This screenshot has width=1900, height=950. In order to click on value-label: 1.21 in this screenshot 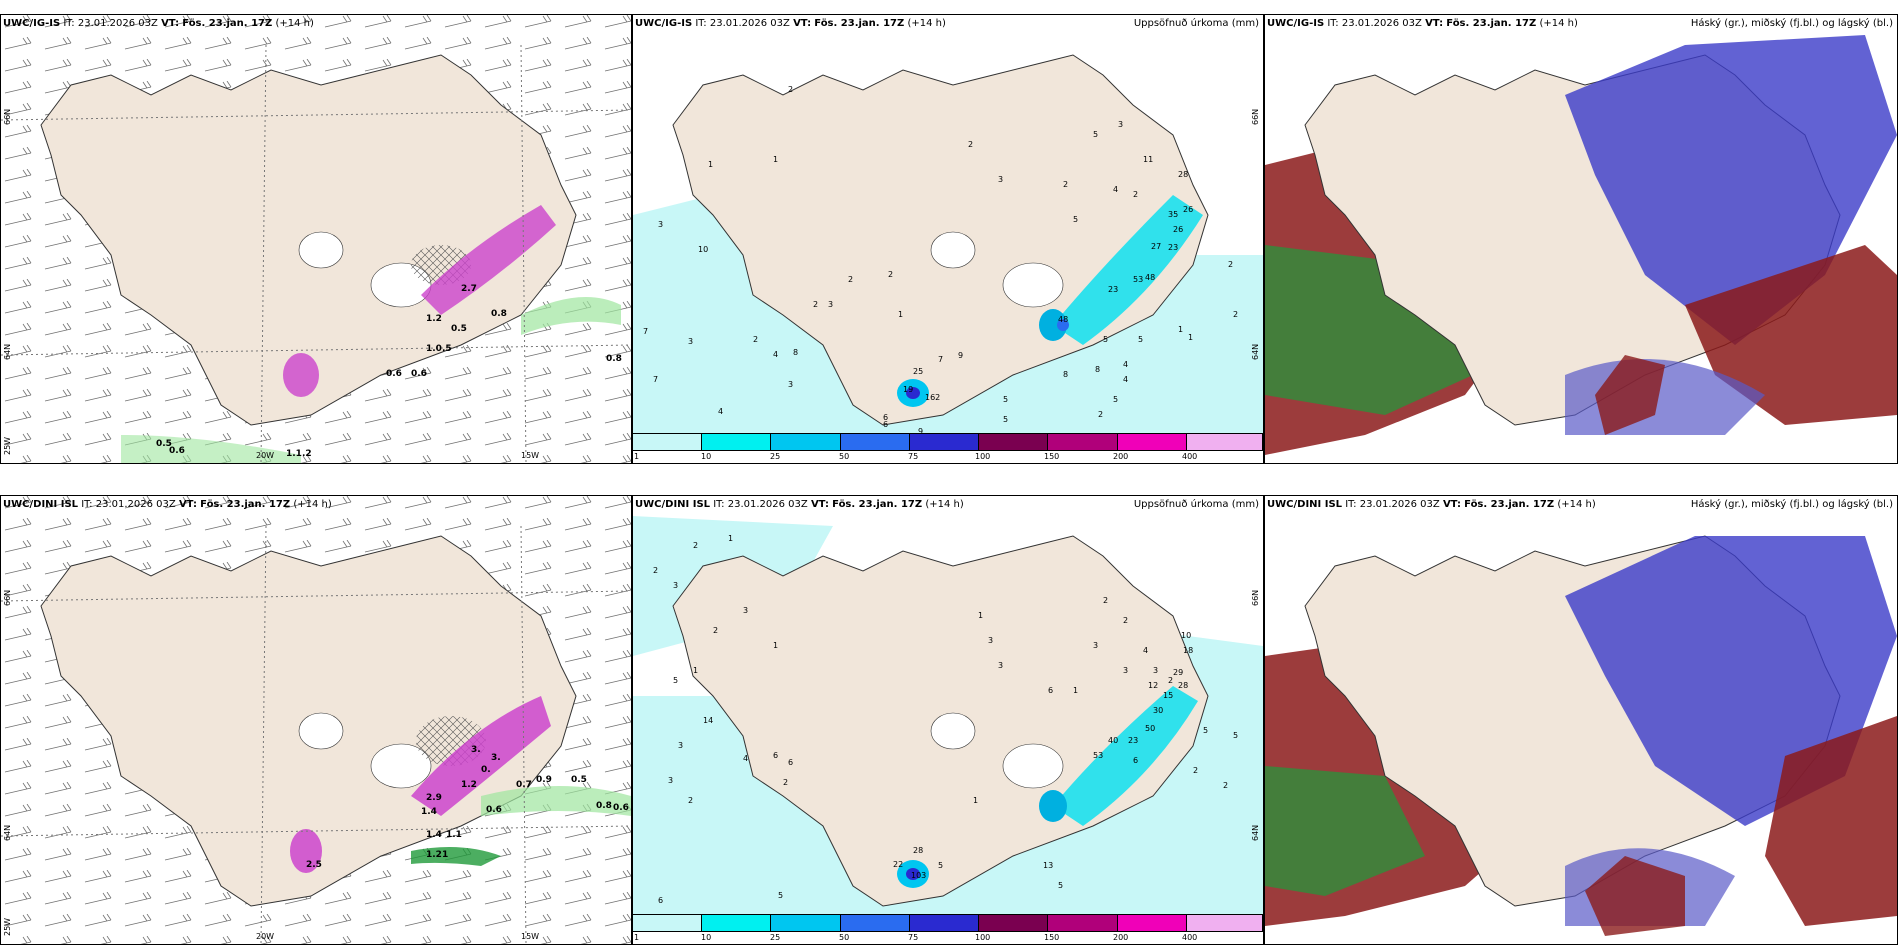, I will do `click(437, 855)`.